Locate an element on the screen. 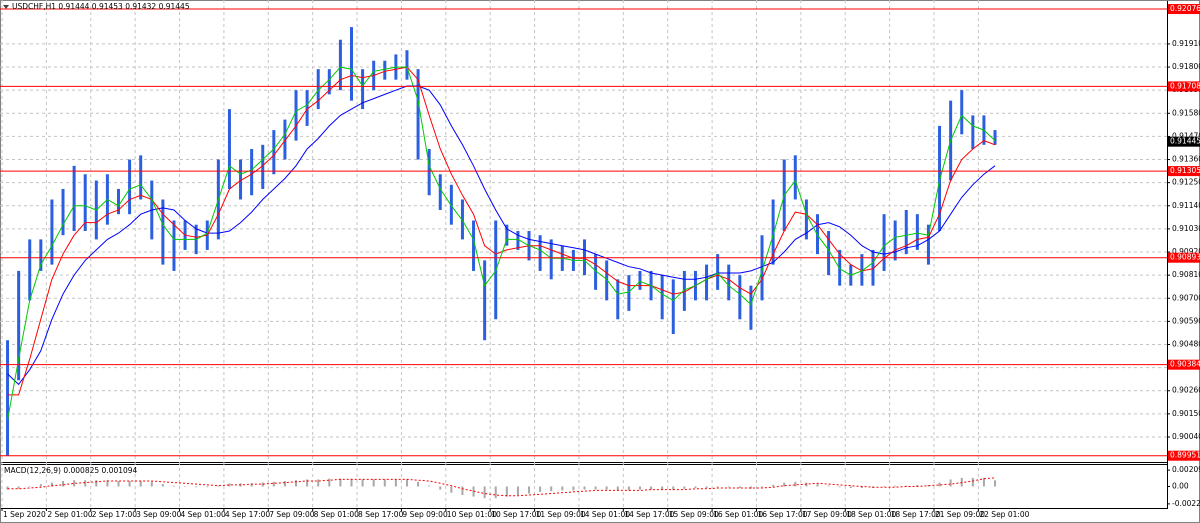 Image resolution: width=1200 pixels, height=523 pixels. price-label: 0.91445 is located at coordinates (1185, 141).